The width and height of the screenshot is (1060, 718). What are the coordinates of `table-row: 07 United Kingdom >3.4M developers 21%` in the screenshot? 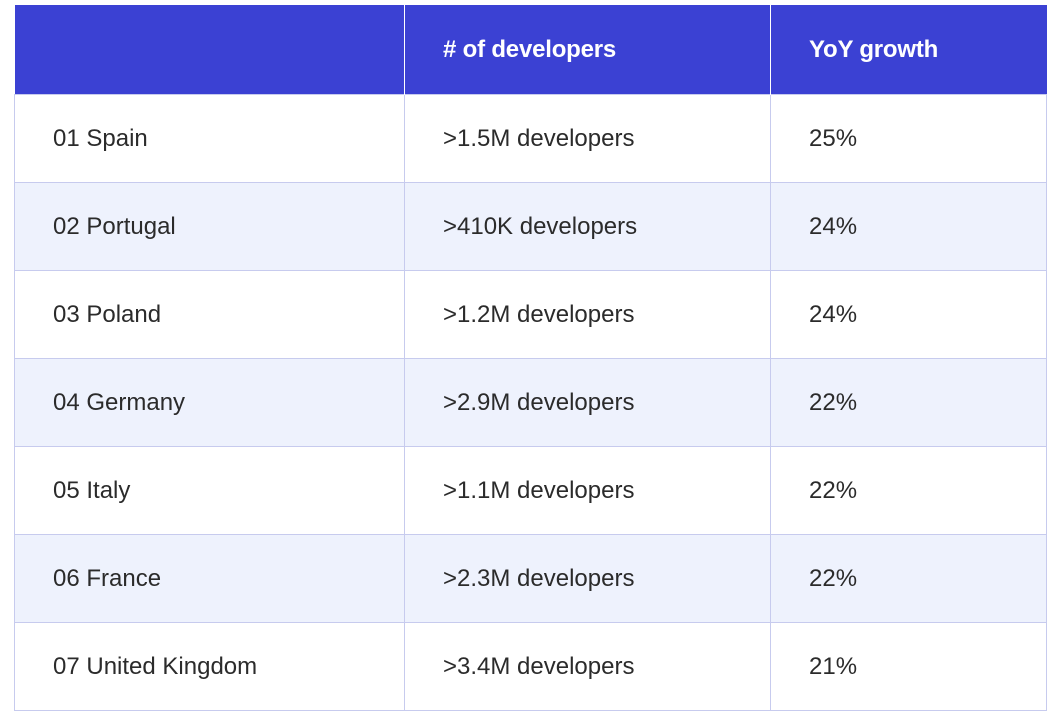 It's located at (530, 666).